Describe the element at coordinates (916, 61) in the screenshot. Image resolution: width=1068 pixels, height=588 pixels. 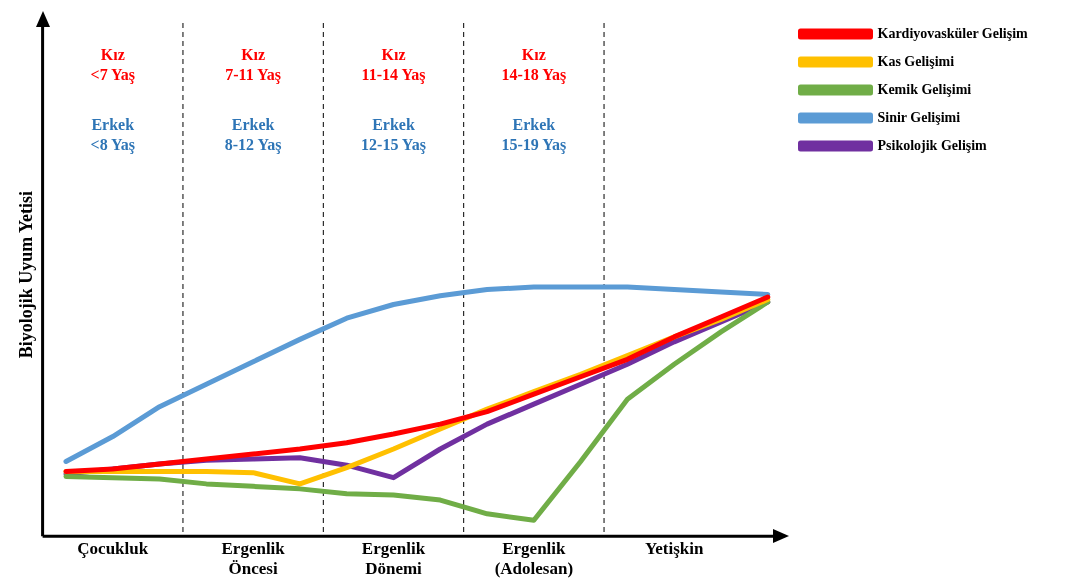
I see `legend-label: Kas Gelişimi` at that location.